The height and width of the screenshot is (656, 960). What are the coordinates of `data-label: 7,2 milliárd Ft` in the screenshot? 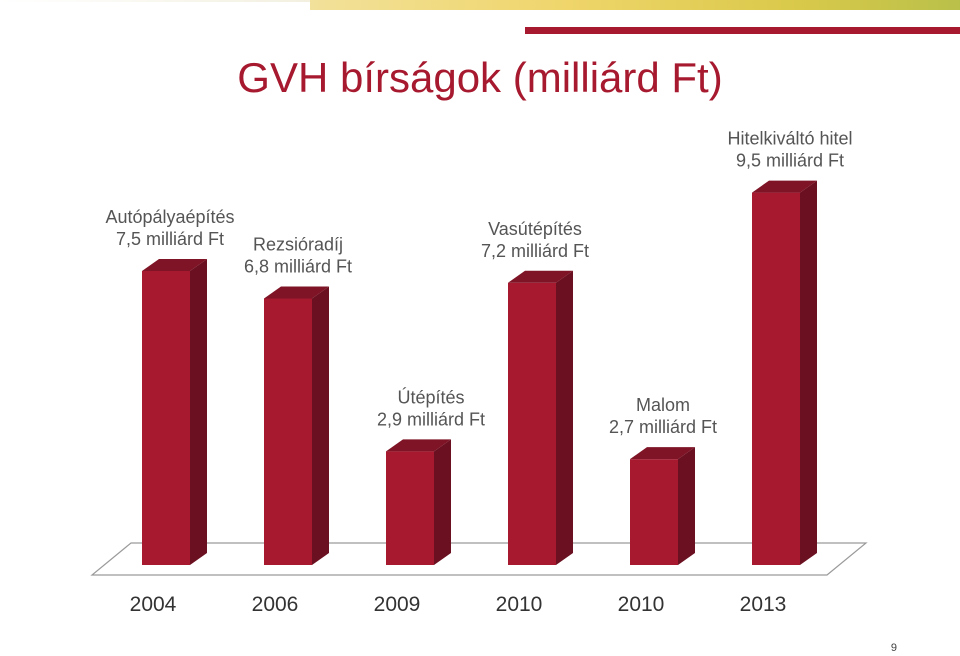 It's located at (535, 251).